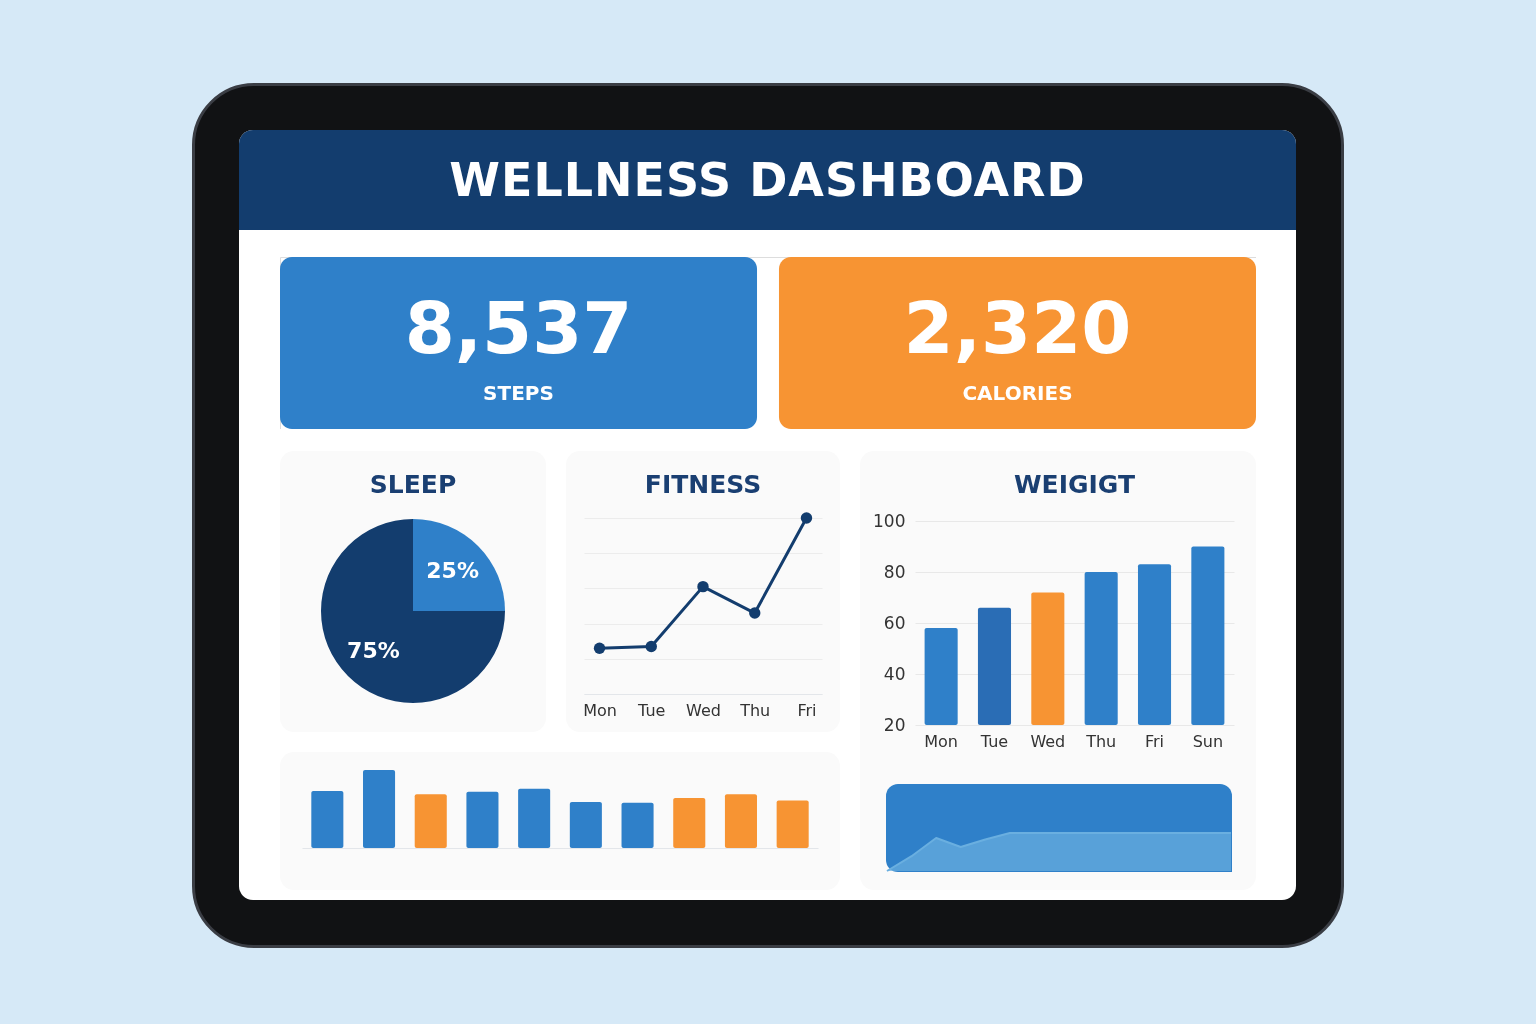 This screenshot has width=1536, height=1024. I want to click on y-tick-label: 40, so click(894, 673).